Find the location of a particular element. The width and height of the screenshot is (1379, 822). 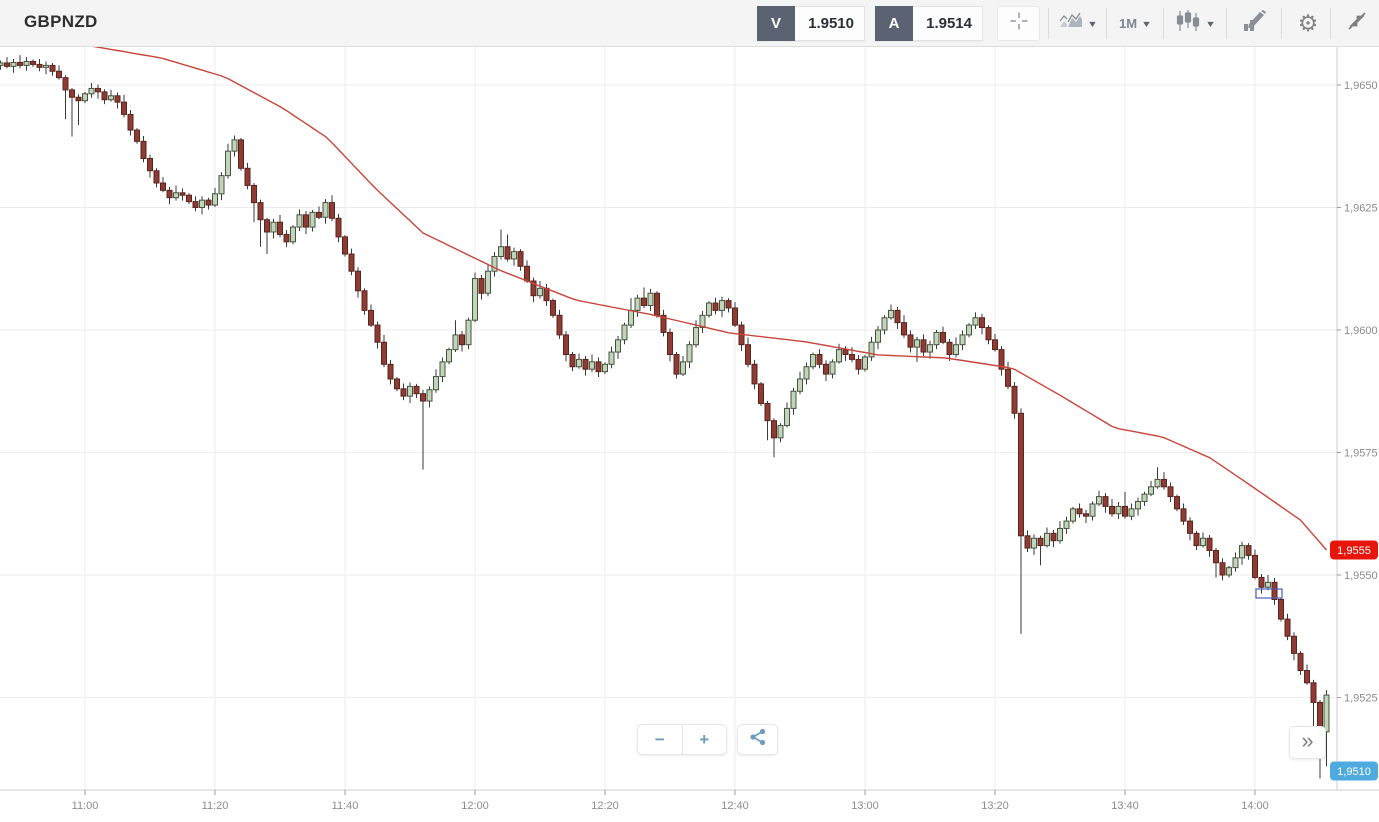

timeframe-selector: 1M ▼ is located at coordinates (1135, 23).